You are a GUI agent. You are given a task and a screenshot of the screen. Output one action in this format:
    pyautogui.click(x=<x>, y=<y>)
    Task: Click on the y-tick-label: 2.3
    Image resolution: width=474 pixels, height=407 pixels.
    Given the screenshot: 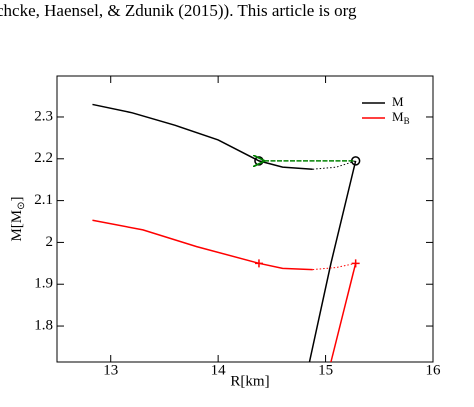 What is the action you would take?
    pyautogui.click(x=43, y=116)
    